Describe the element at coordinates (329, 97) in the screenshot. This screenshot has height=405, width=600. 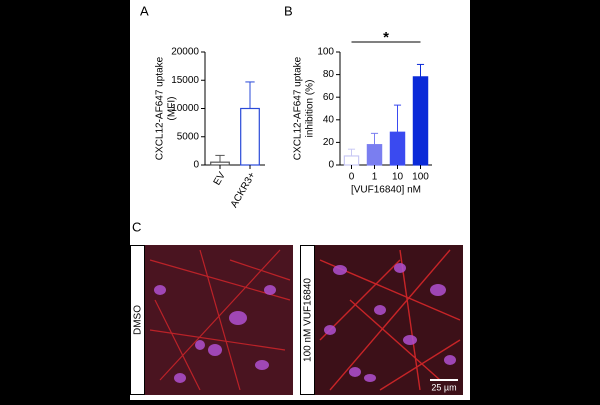
I see `y-tick-label: 60` at that location.